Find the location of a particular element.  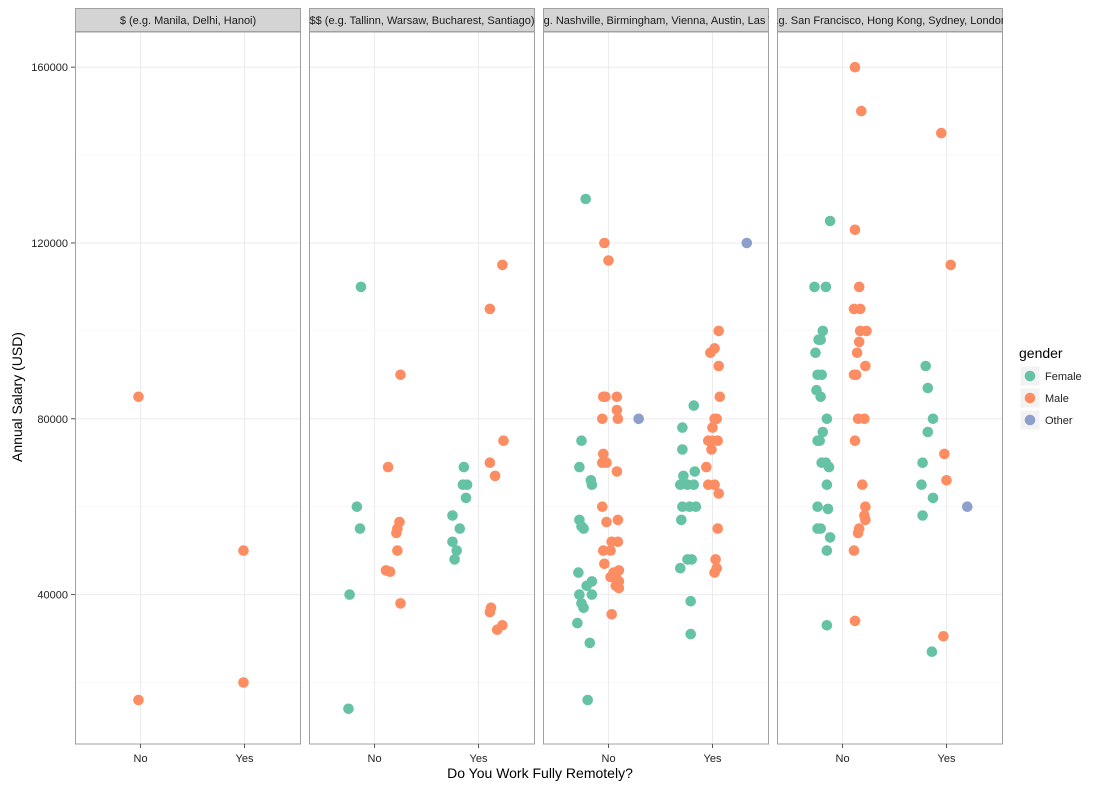

x-tick-label: No is located at coordinates (141, 759).